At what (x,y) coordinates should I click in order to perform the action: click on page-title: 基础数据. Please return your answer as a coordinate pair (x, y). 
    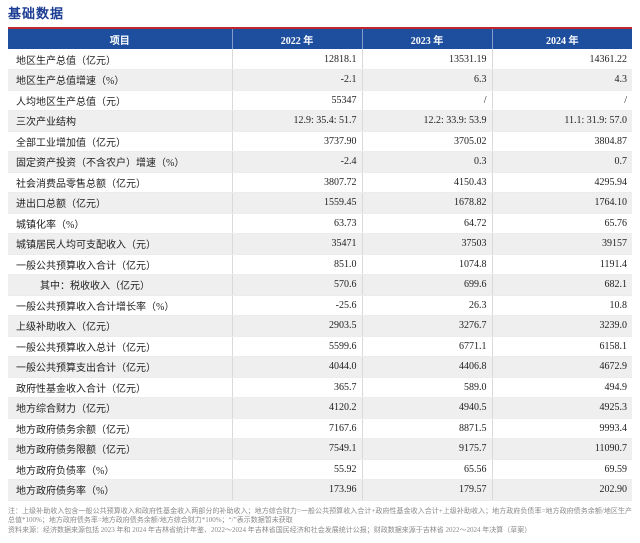
    Looking at the image, I should click on (36, 13).